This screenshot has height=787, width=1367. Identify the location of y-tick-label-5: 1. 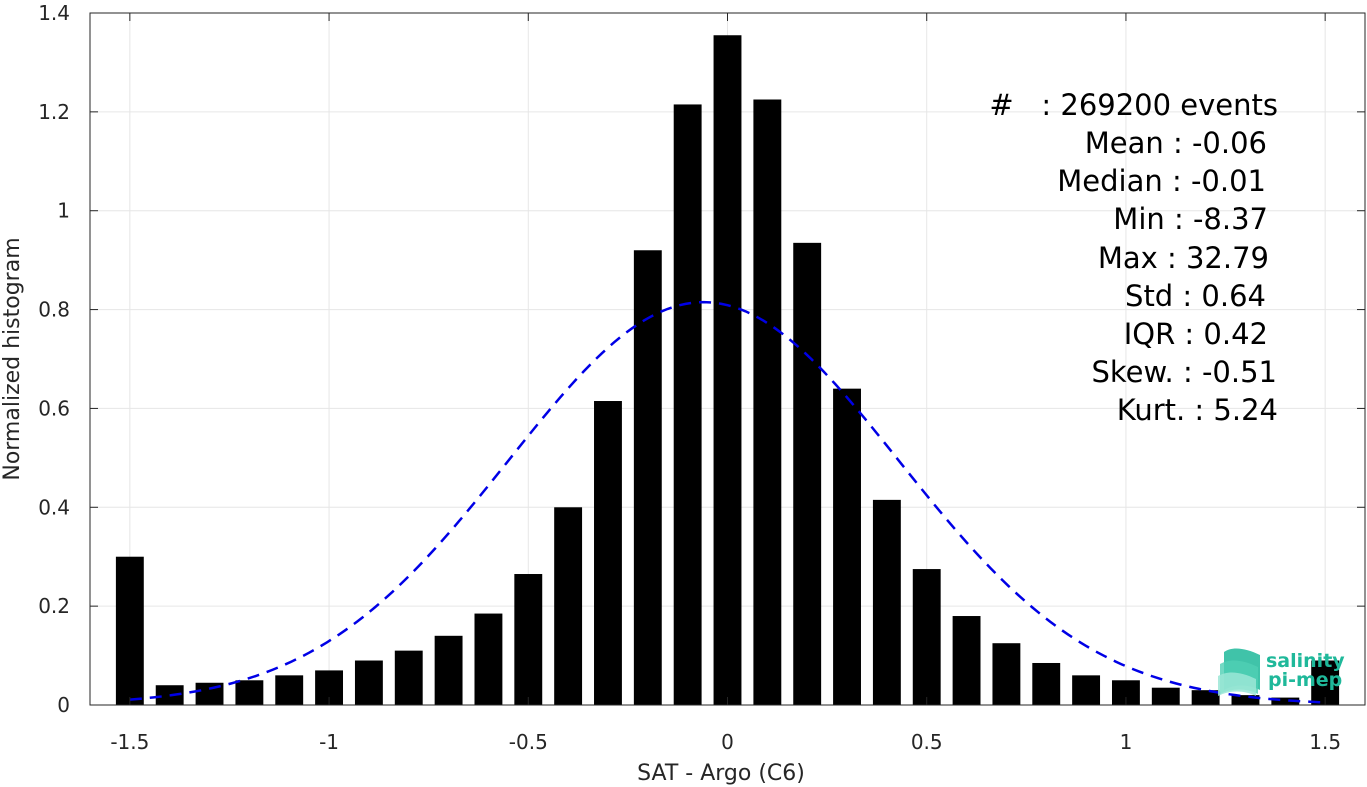
(63, 211).